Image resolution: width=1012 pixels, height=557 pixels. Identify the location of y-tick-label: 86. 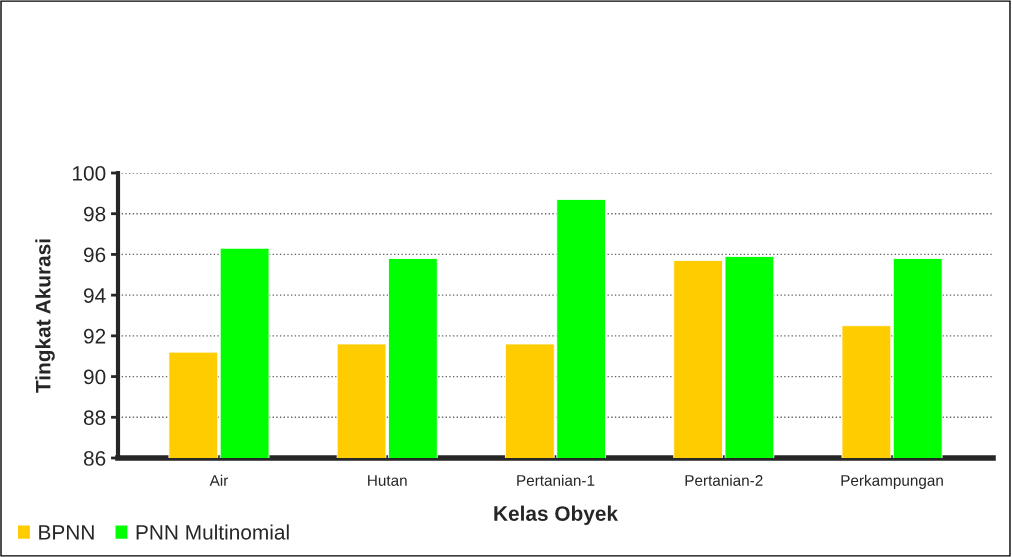
(94, 458).